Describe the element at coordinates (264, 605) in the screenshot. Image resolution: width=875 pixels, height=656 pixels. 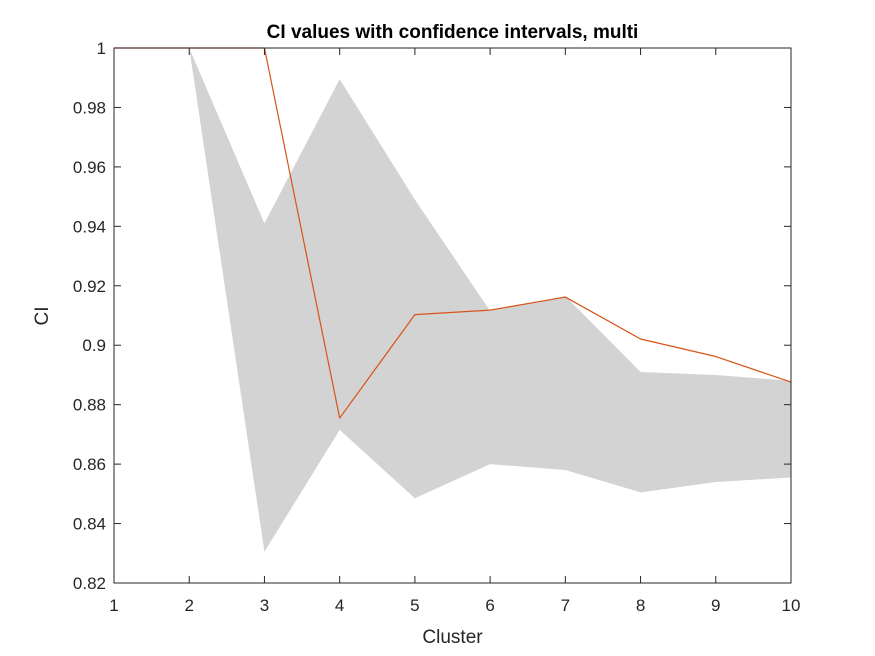
I see `x-tick-label: 3` at that location.